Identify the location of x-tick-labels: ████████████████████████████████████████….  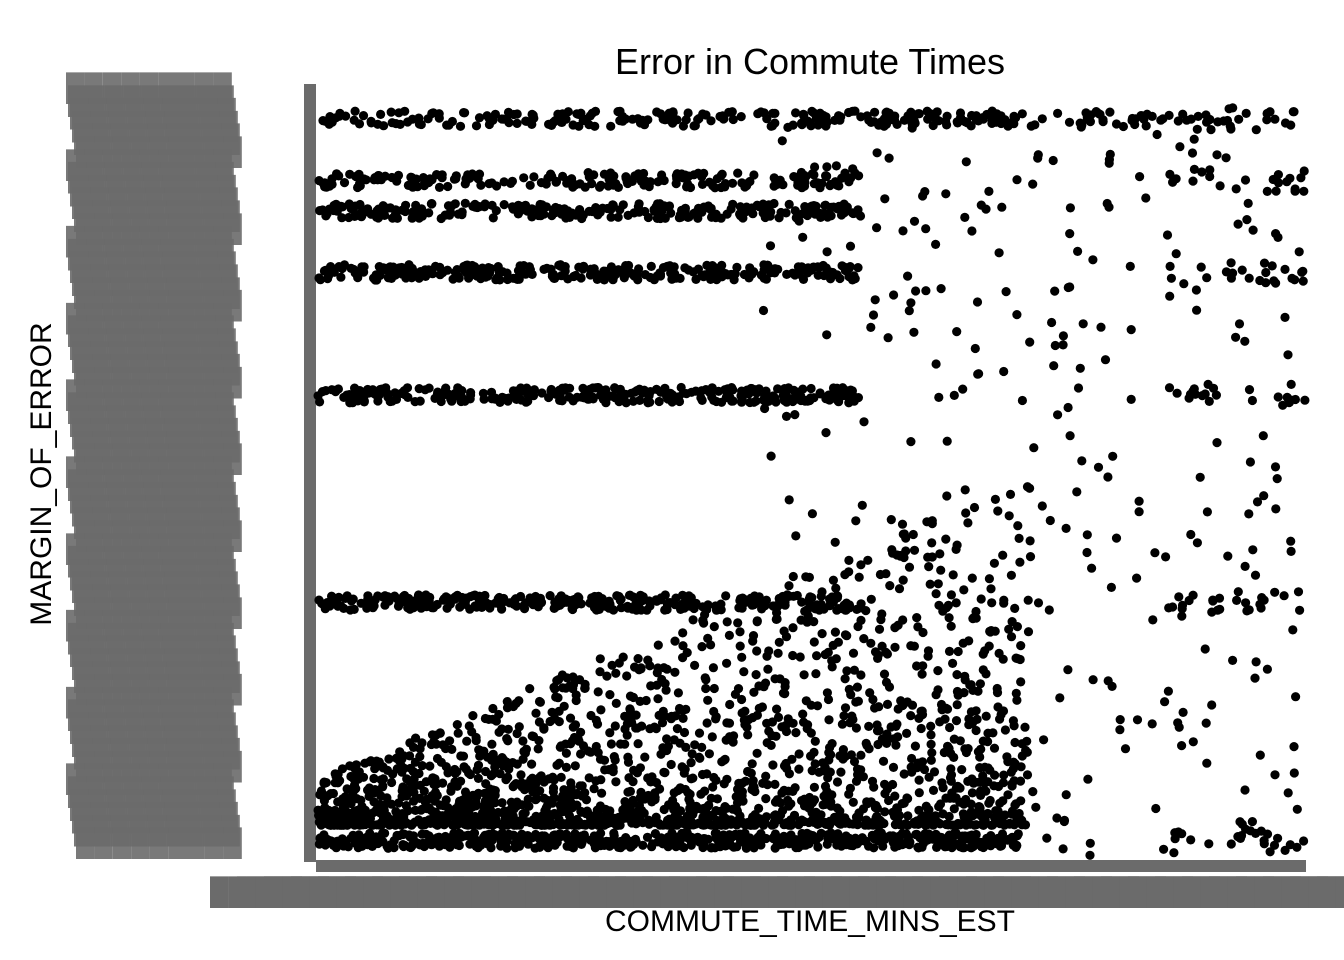
(777, 892).